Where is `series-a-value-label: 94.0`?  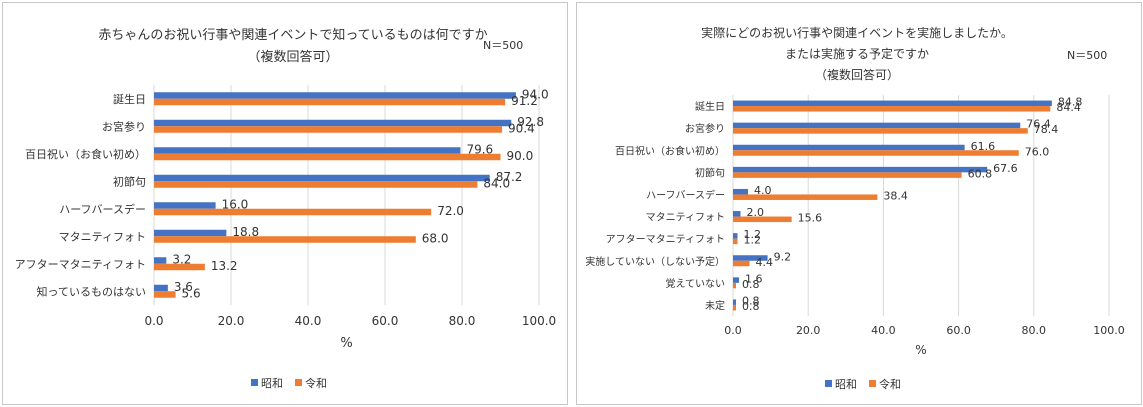
series-a-value-label: 94.0 is located at coordinates (535, 94).